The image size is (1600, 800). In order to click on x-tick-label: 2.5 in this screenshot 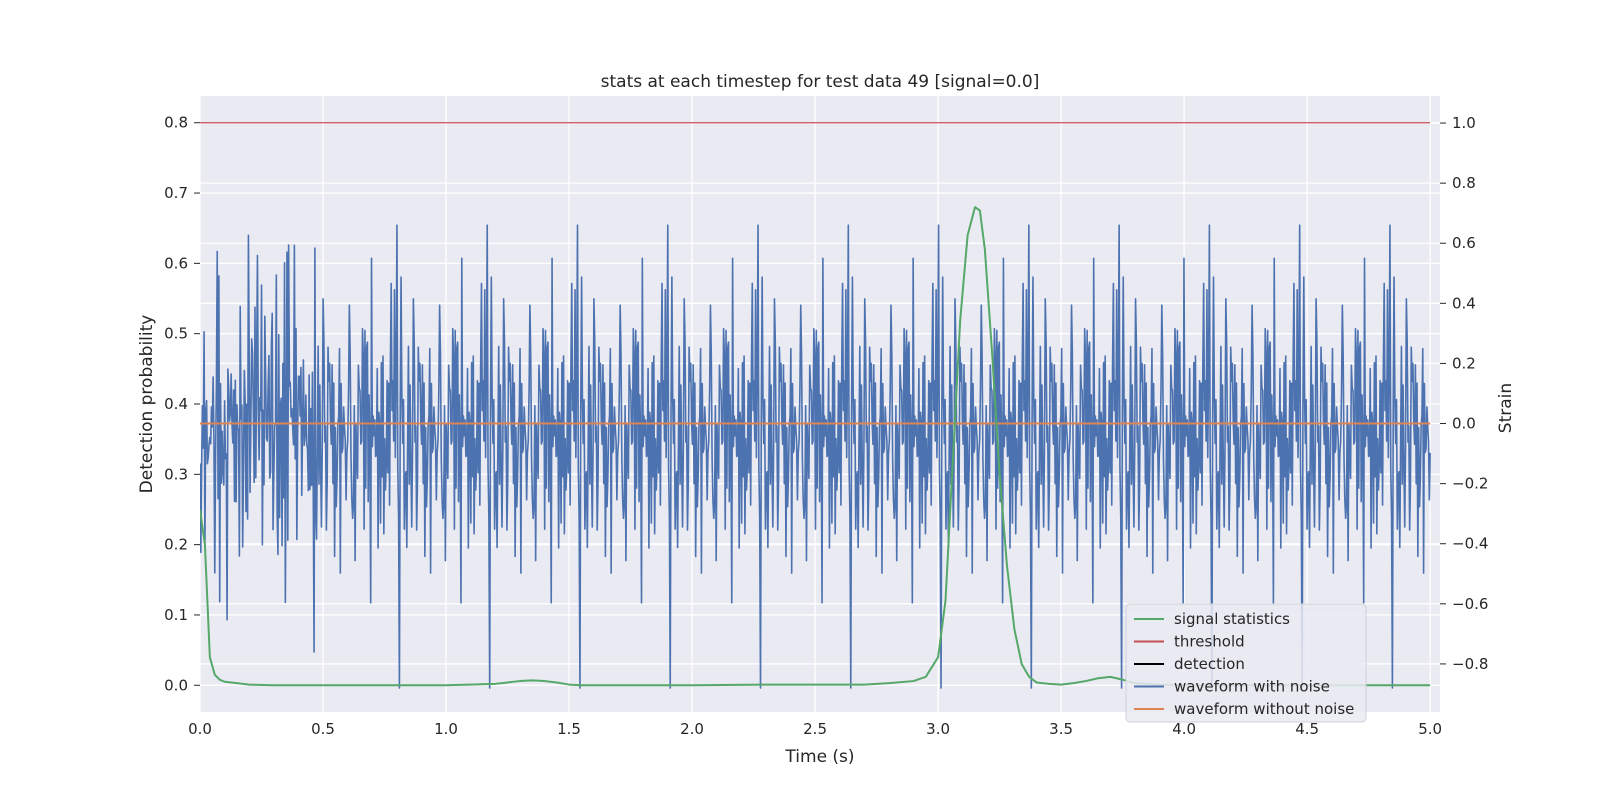, I will do `click(815, 729)`.